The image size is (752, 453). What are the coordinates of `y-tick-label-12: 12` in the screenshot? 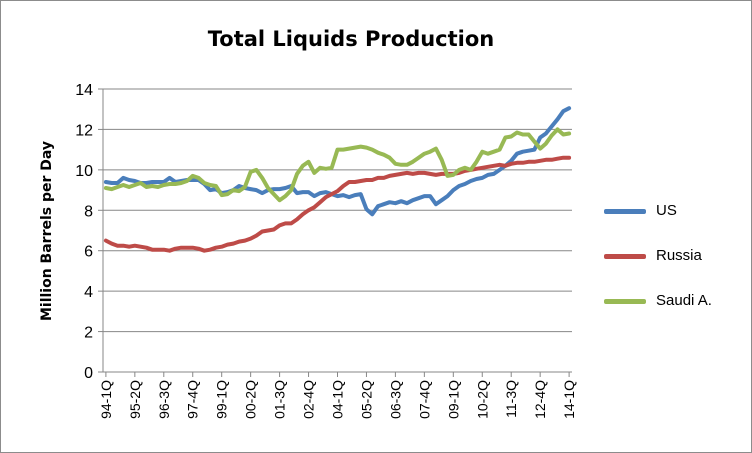 It's located at (84, 130).